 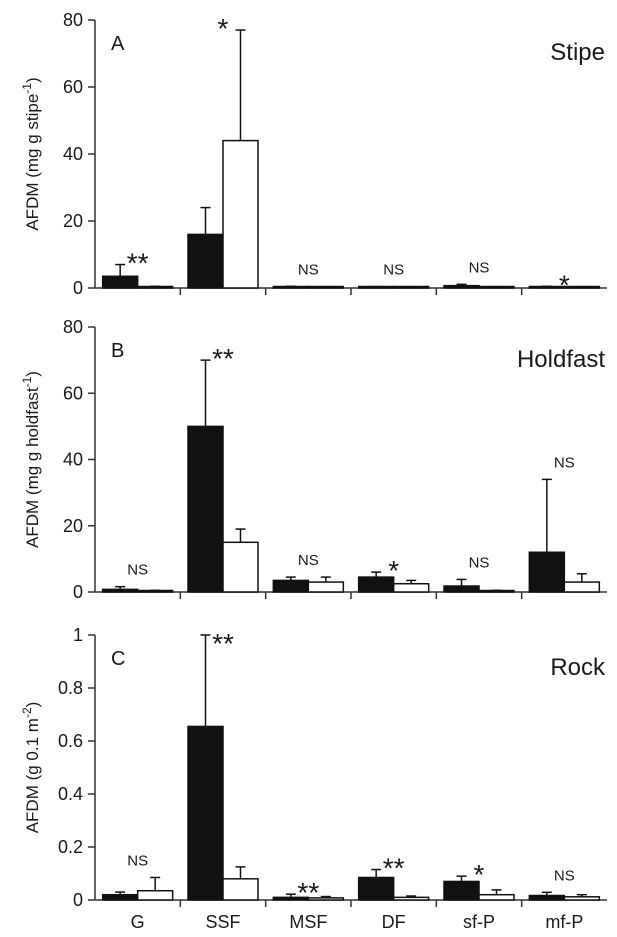 What do you see at coordinates (564, 922) in the screenshot?
I see `x-category-label: mf-P` at bounding box center [564, 922].